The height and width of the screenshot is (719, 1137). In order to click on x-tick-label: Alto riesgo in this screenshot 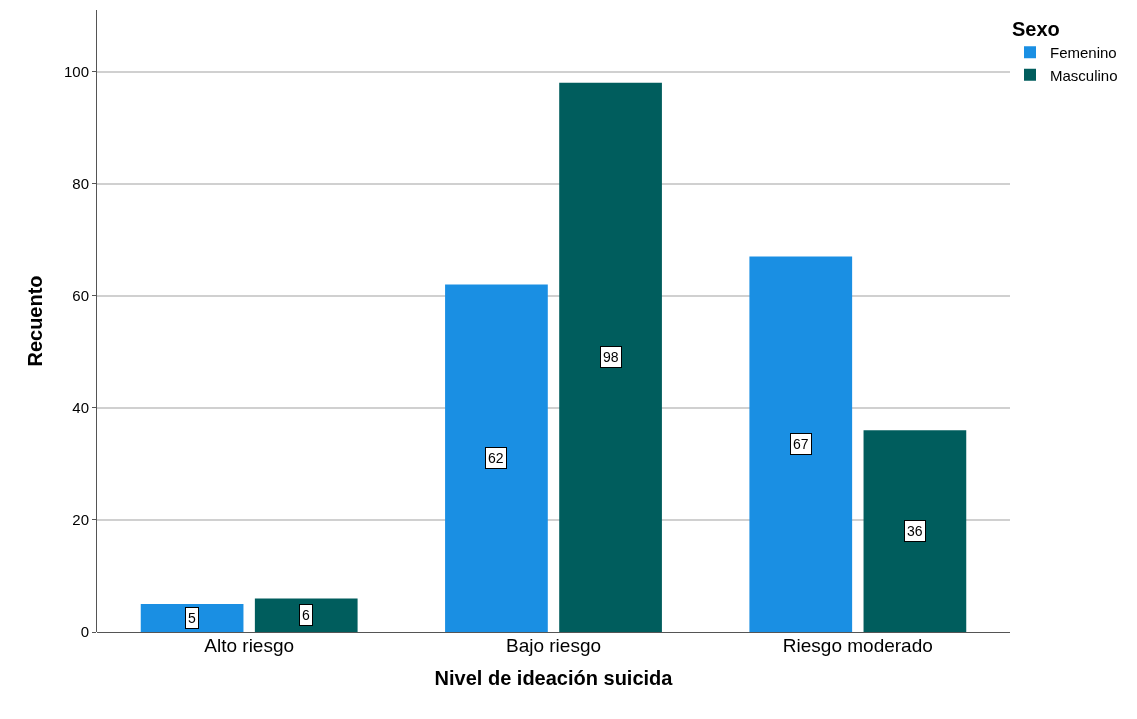, I will do `click(249, 645)`.